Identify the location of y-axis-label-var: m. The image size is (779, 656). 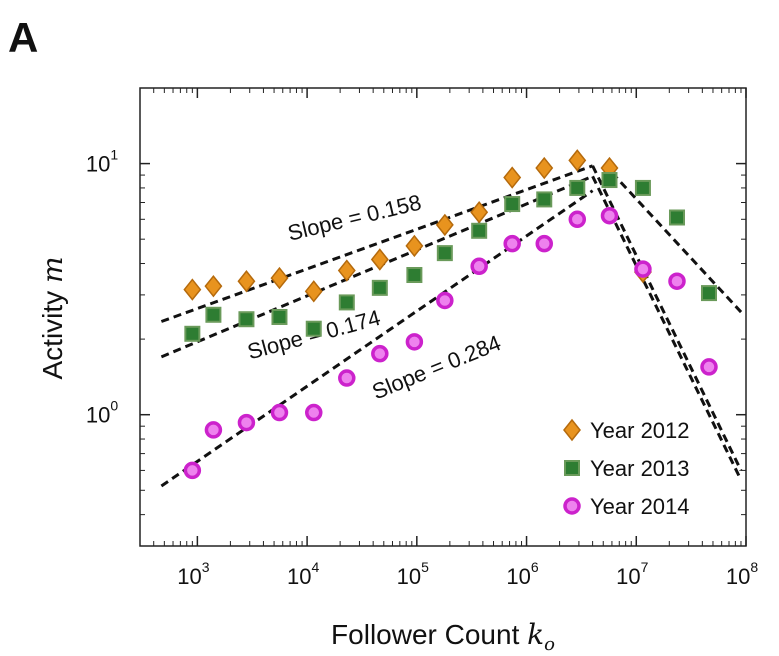
(52, 269).